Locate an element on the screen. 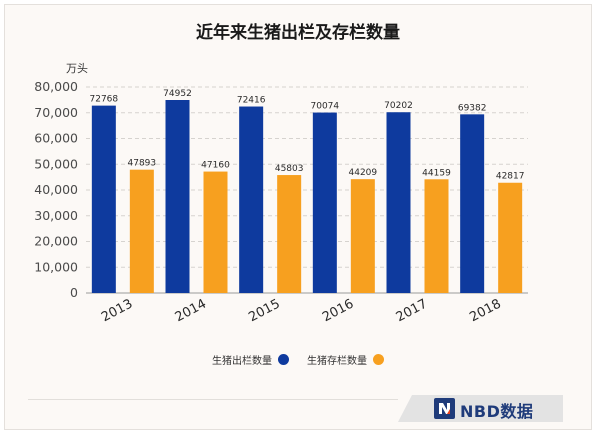 The width and height of the screenshot is (596, 433). data-label: 44209 is located at coordinates (363, 173).